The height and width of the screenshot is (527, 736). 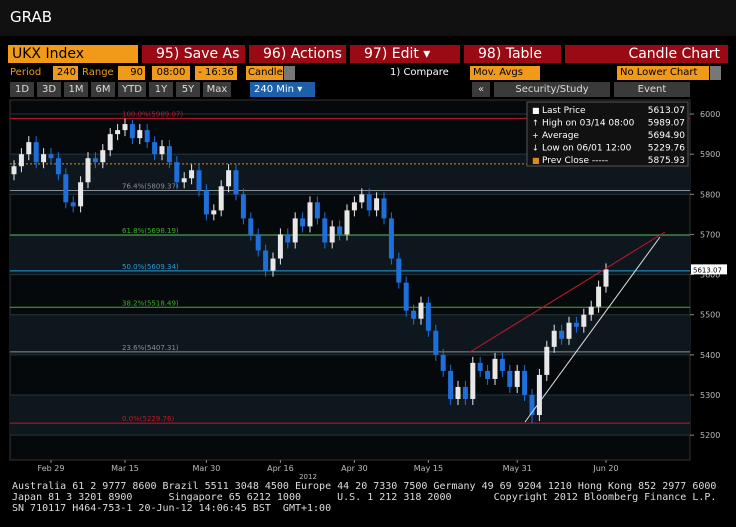 I want to click on y-tick-label: 5700, so click(x=710, y=234).